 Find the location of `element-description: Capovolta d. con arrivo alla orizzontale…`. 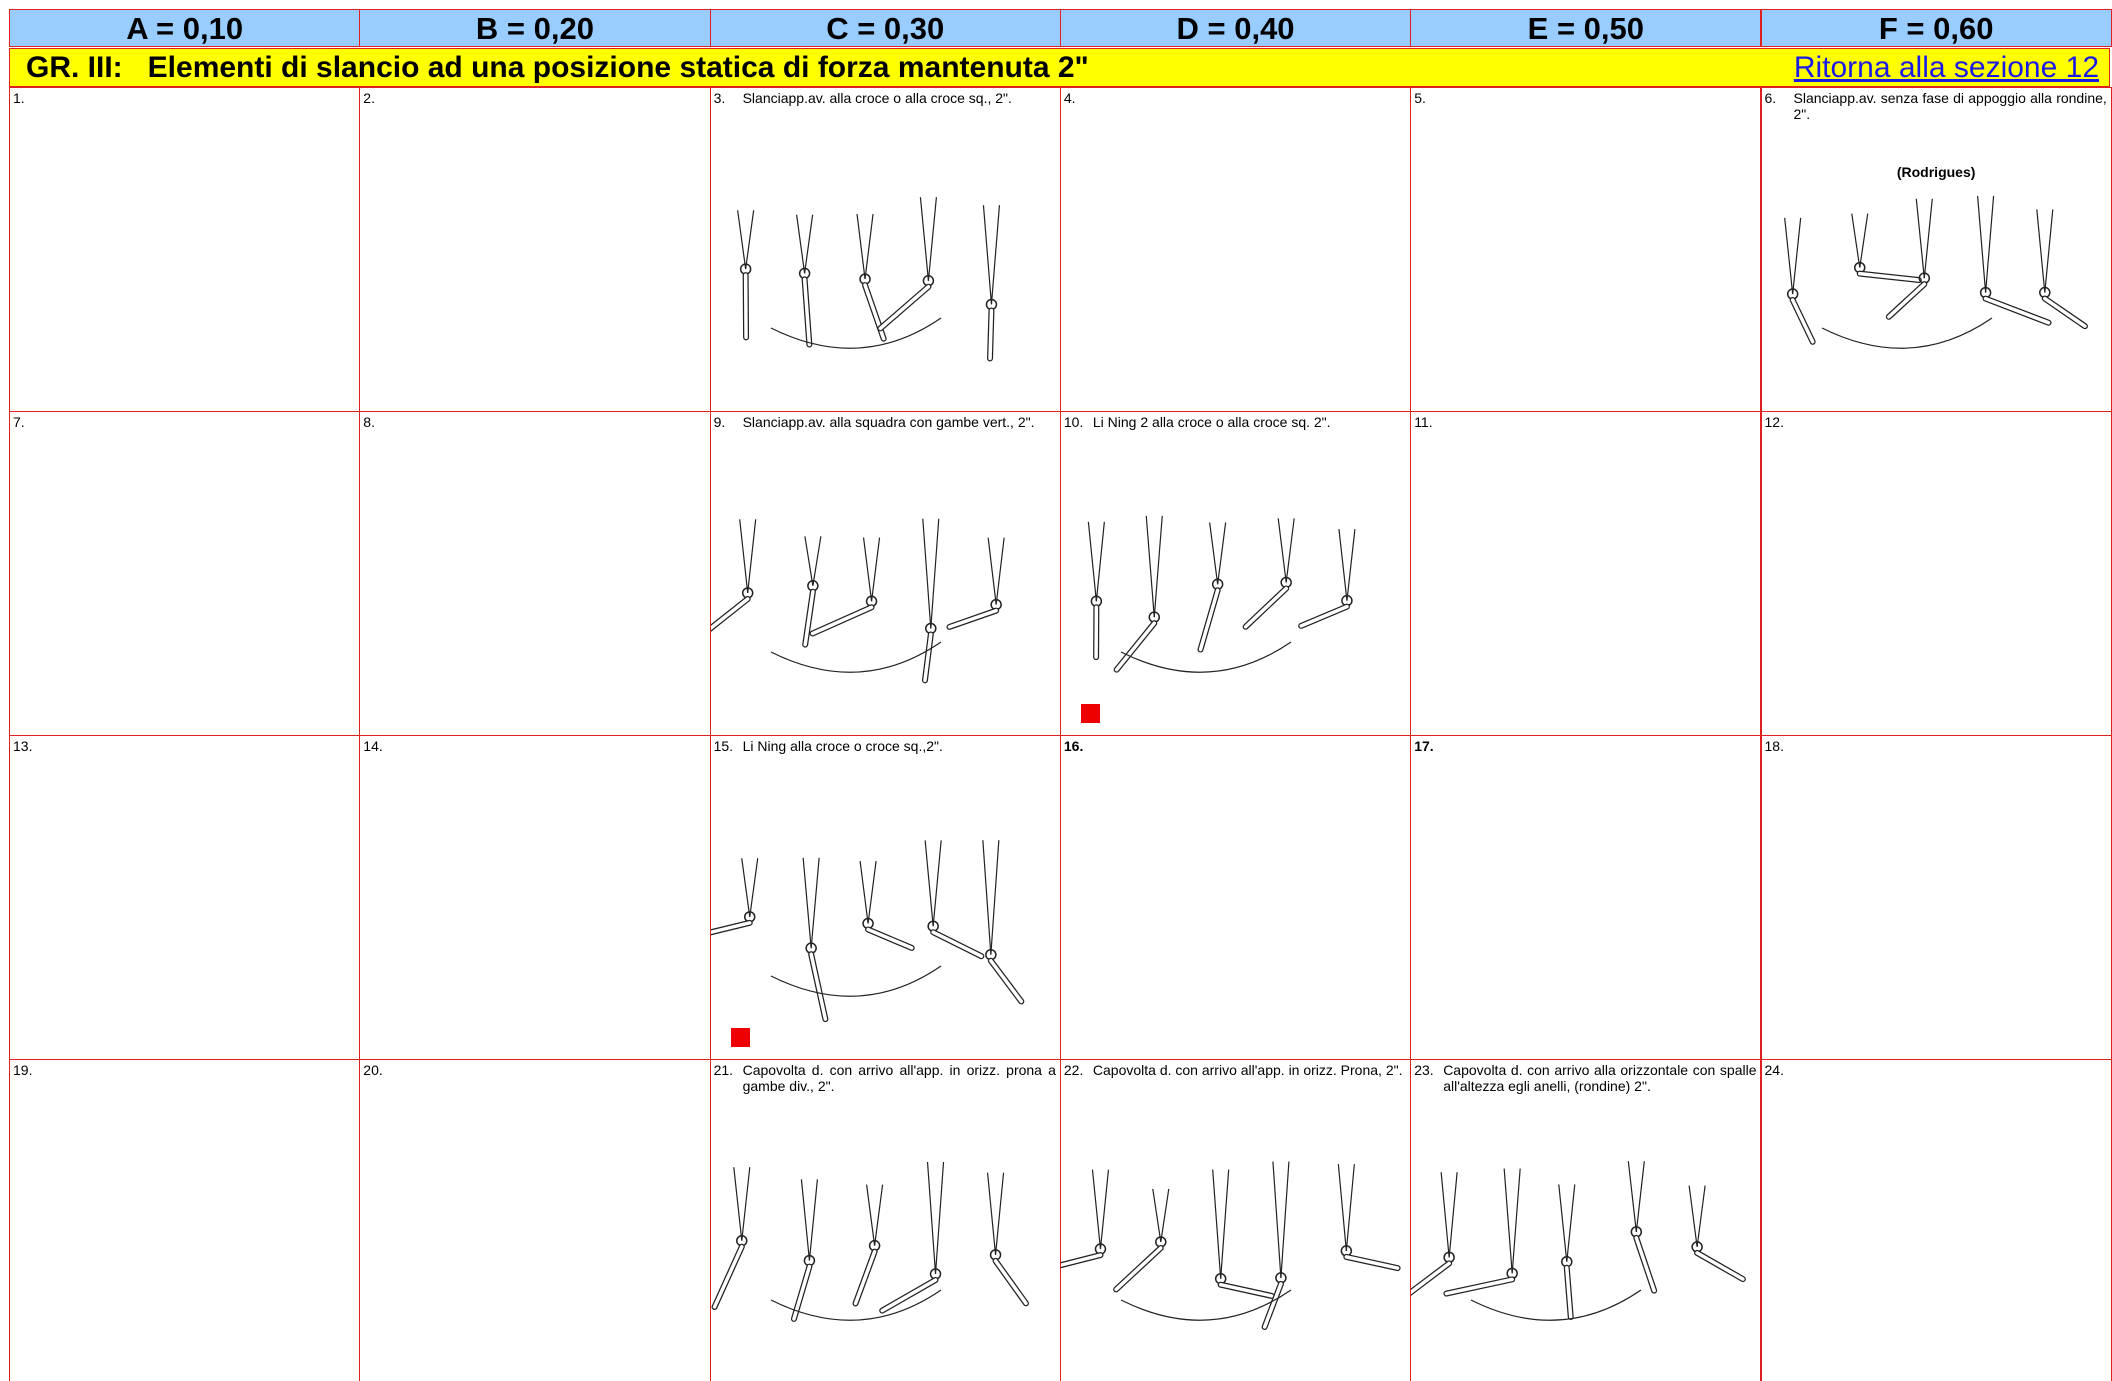

element-description: Capovolta d. con arrivo alla orizzontale… is located at coordinates (1600, 1078).